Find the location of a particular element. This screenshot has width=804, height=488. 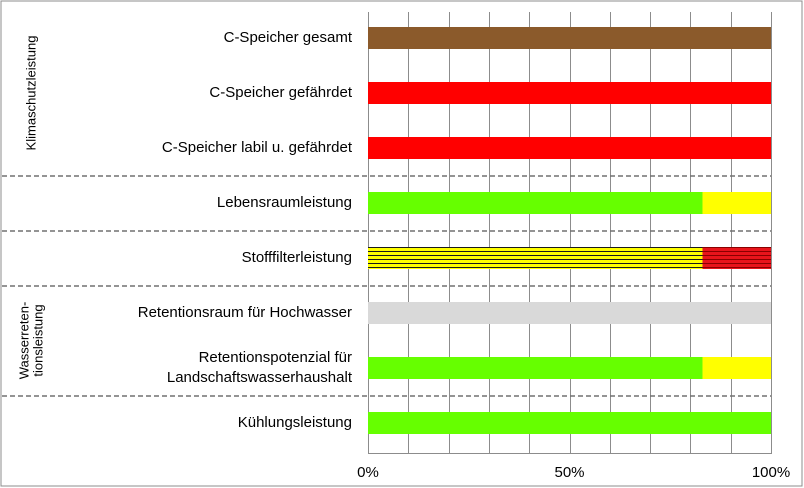

row-label: C-Speicher labil u. gefährdet is located at coordinates (257, 147).